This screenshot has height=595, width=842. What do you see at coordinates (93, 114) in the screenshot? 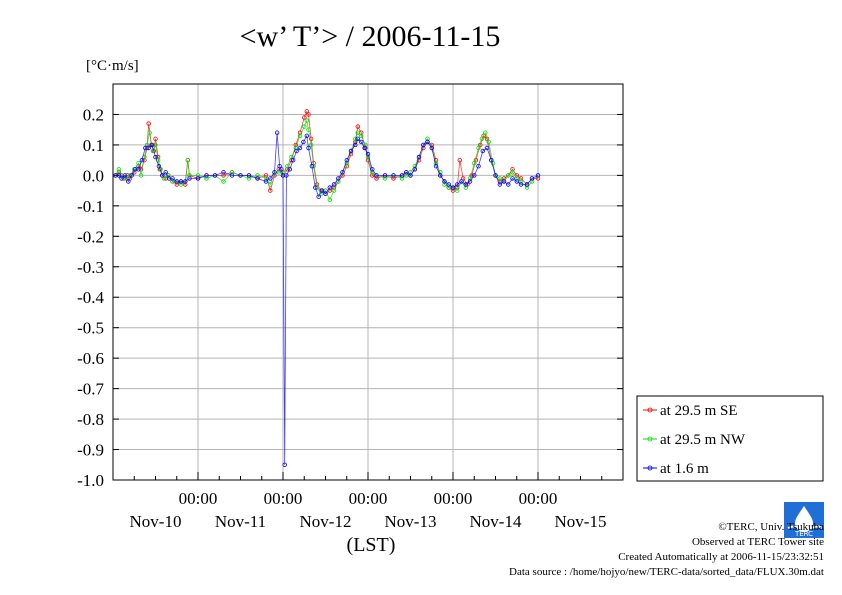
I see `y-tick-label: 0.2` at bounding box center [93, 114].